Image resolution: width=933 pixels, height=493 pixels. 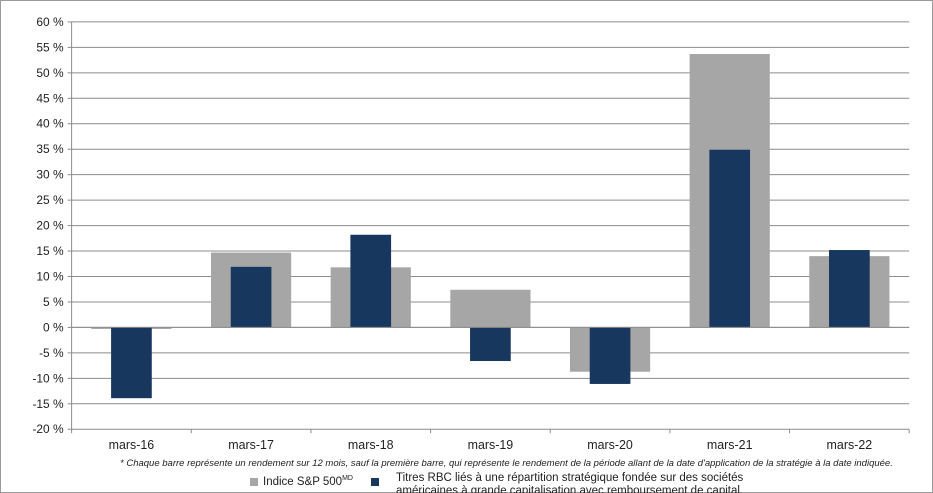 What do you see at coordinates (371, 445) in the screenshot?
I see `x-tick-label: mars-18` at bounding box center [371, 445].